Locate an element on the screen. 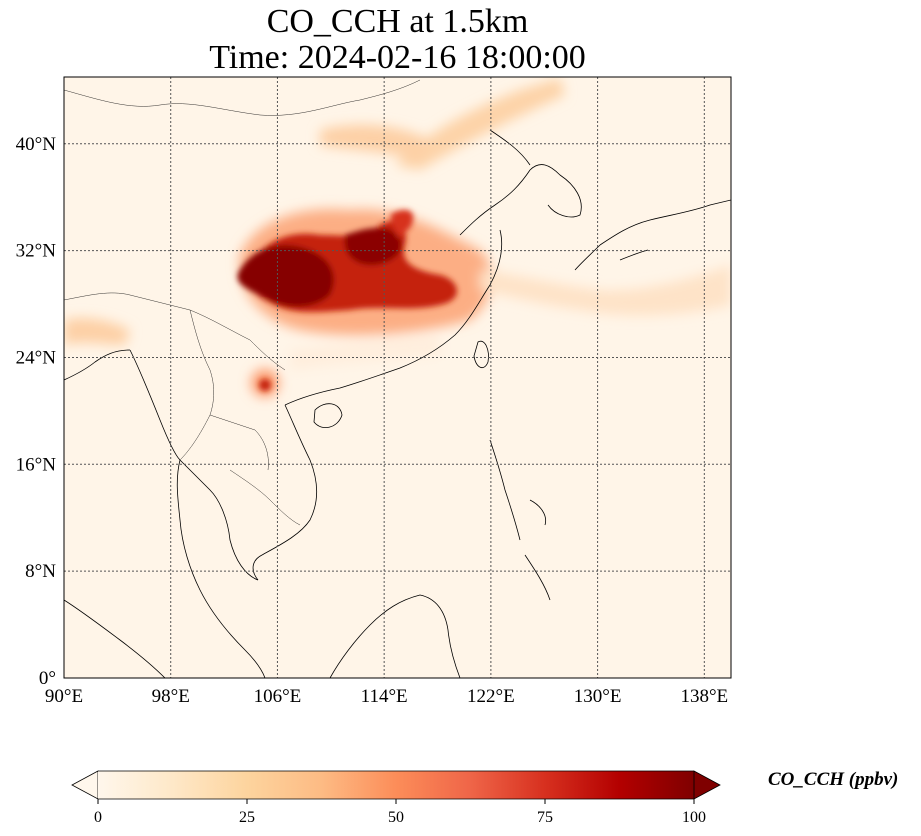 The width and height of the screenshot is (921, 836). lon-tick-label: 98°E is located at coordinates (171, 696).